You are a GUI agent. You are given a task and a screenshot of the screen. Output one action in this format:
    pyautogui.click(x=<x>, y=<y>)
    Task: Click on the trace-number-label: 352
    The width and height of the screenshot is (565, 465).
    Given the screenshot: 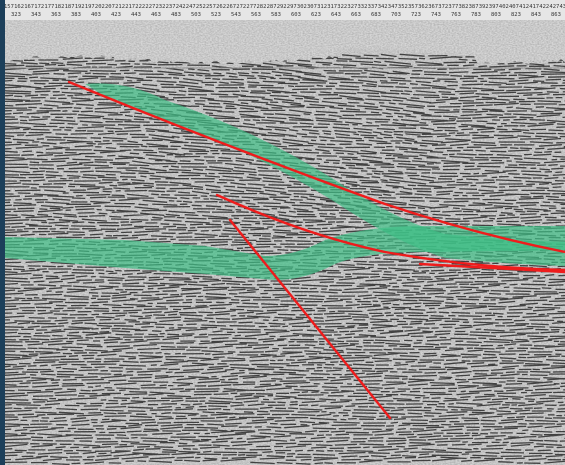 What is the action you would take?
    pyautogui.click(x=403, y=7)
    